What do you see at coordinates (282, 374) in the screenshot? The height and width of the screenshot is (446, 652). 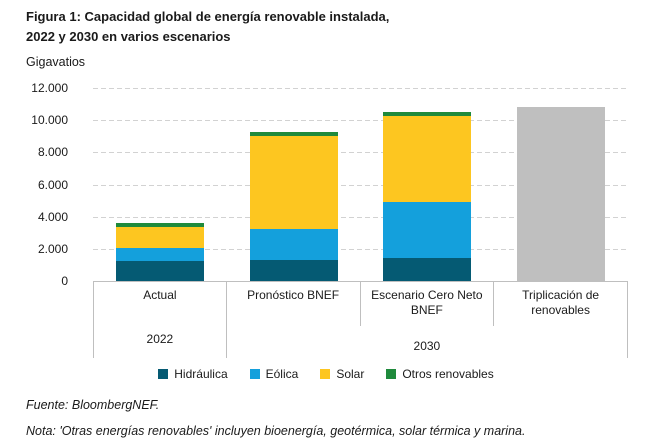 I see `legend-item-label: Eólica` at bounding box center [282, 374].